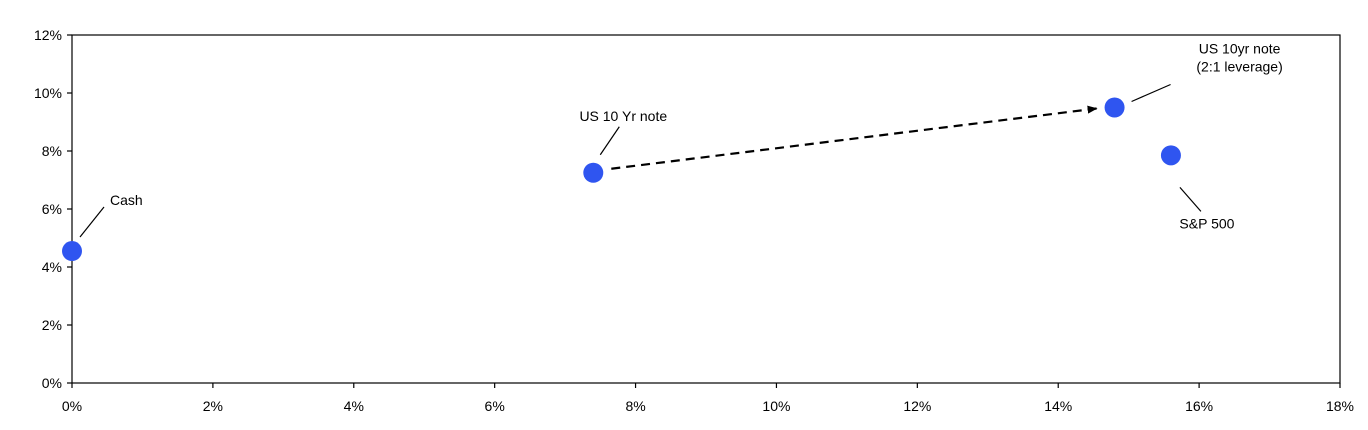 This screenshot has height=430, width=1368. Describe the element at coordinates (52, 325) in the screenshot. I see `y-tick-label: 2%` at that location.